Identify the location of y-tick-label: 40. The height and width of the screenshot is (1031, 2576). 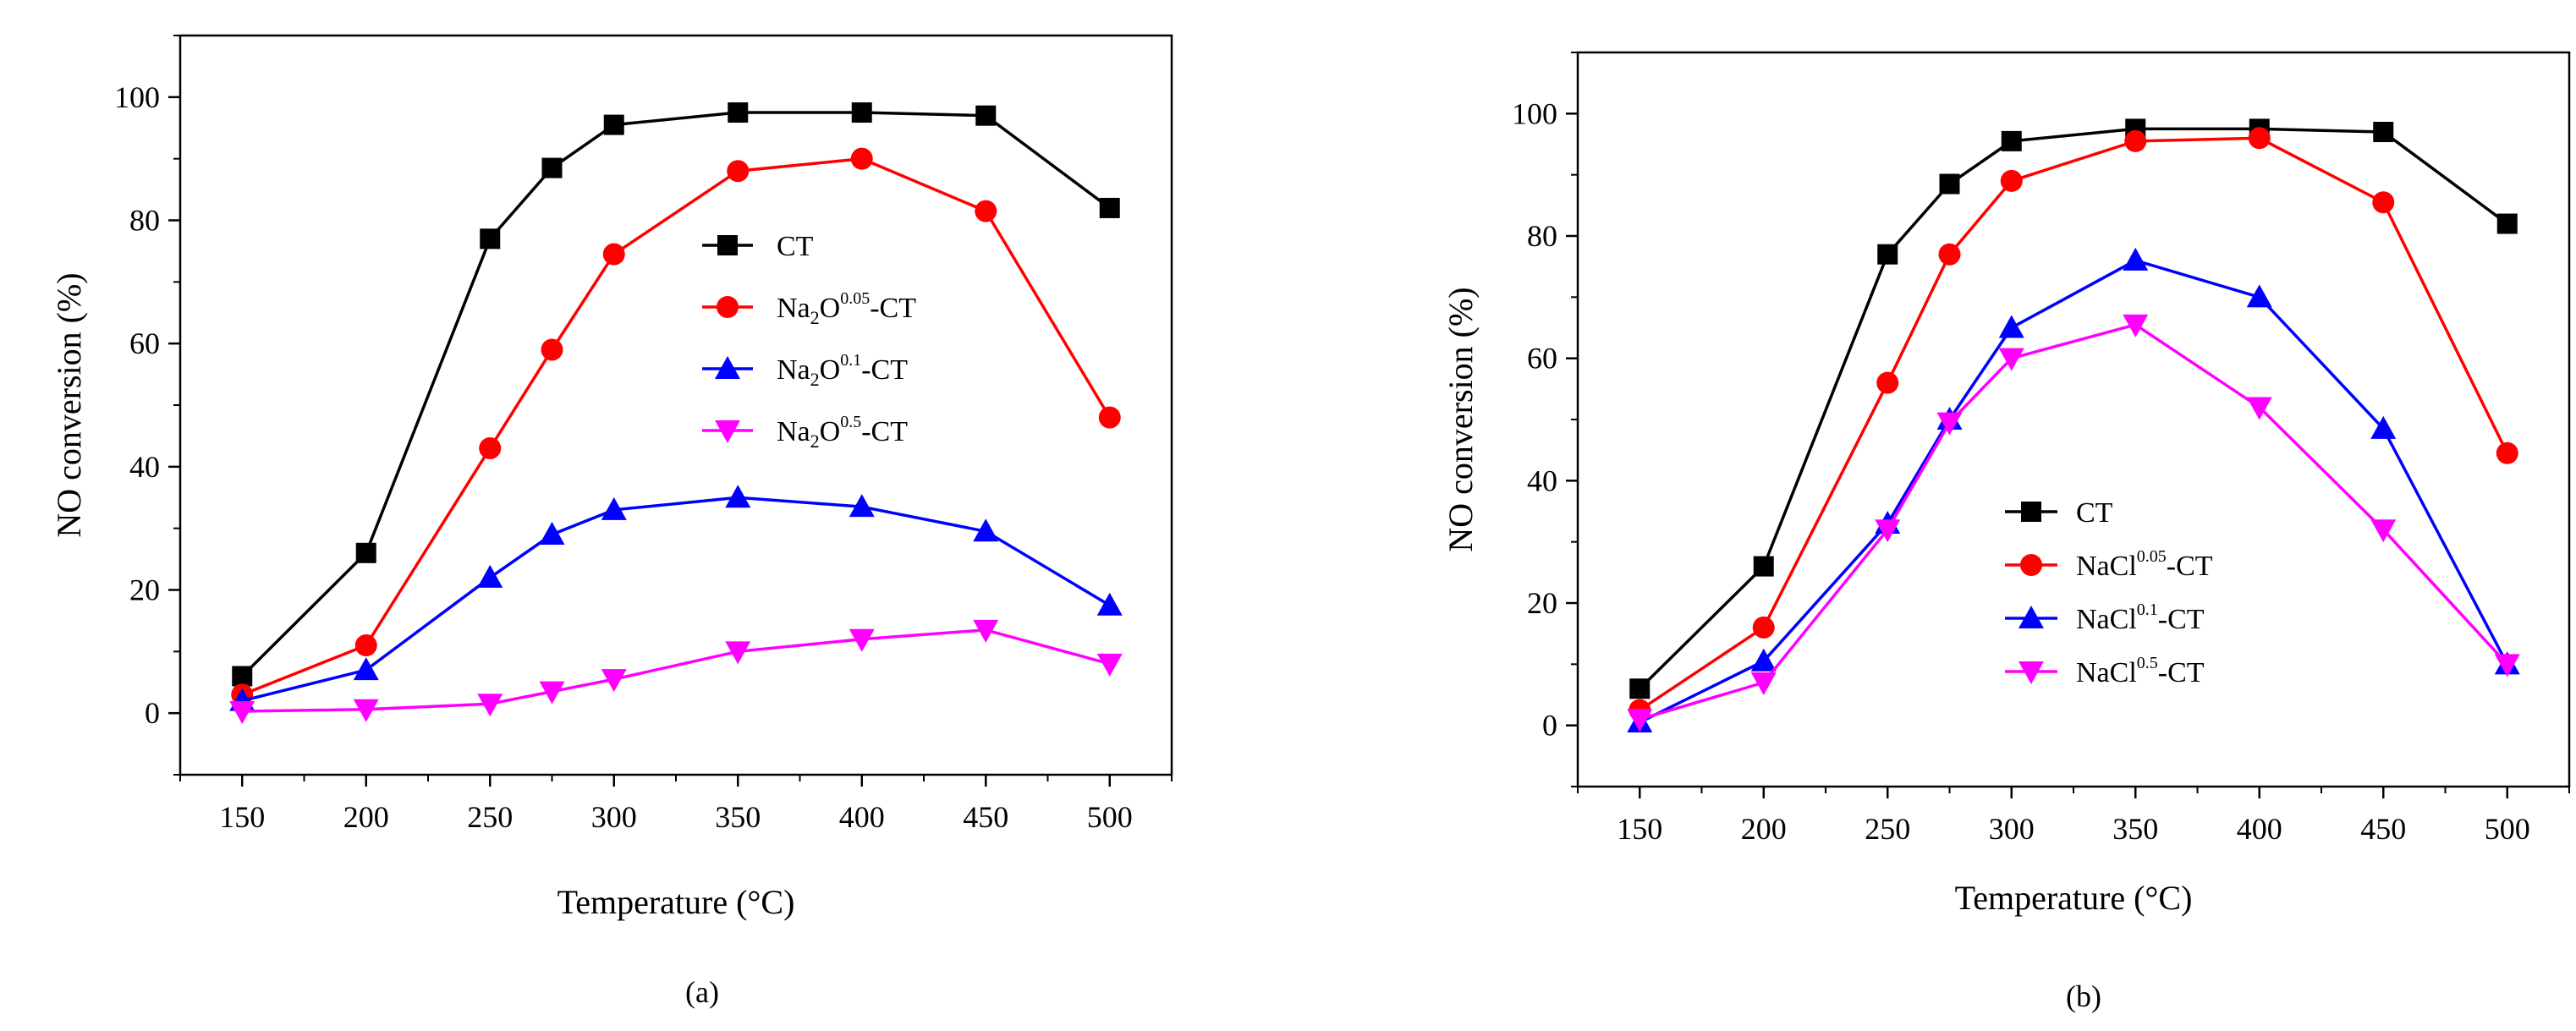
(145, 467).